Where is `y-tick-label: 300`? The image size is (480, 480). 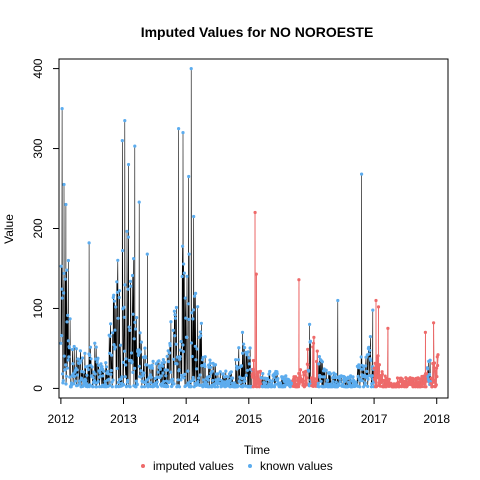
y-tick-label: 300 is located at coordinates (38, 148).